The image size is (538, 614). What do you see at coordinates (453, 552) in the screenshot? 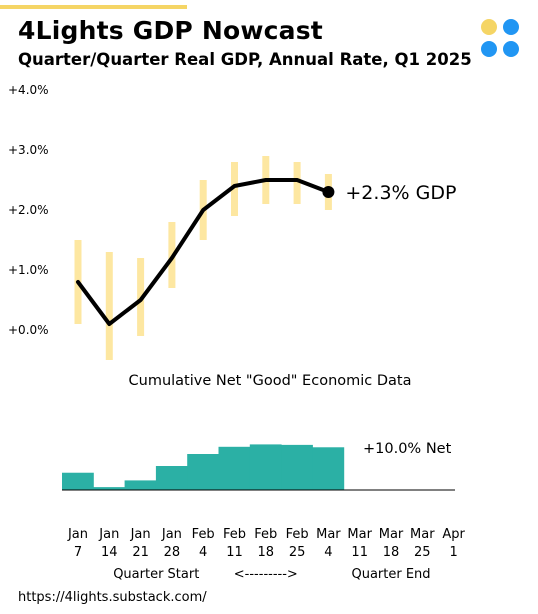
I see `x-tick-day: 1` at bounding box center [453, 552].